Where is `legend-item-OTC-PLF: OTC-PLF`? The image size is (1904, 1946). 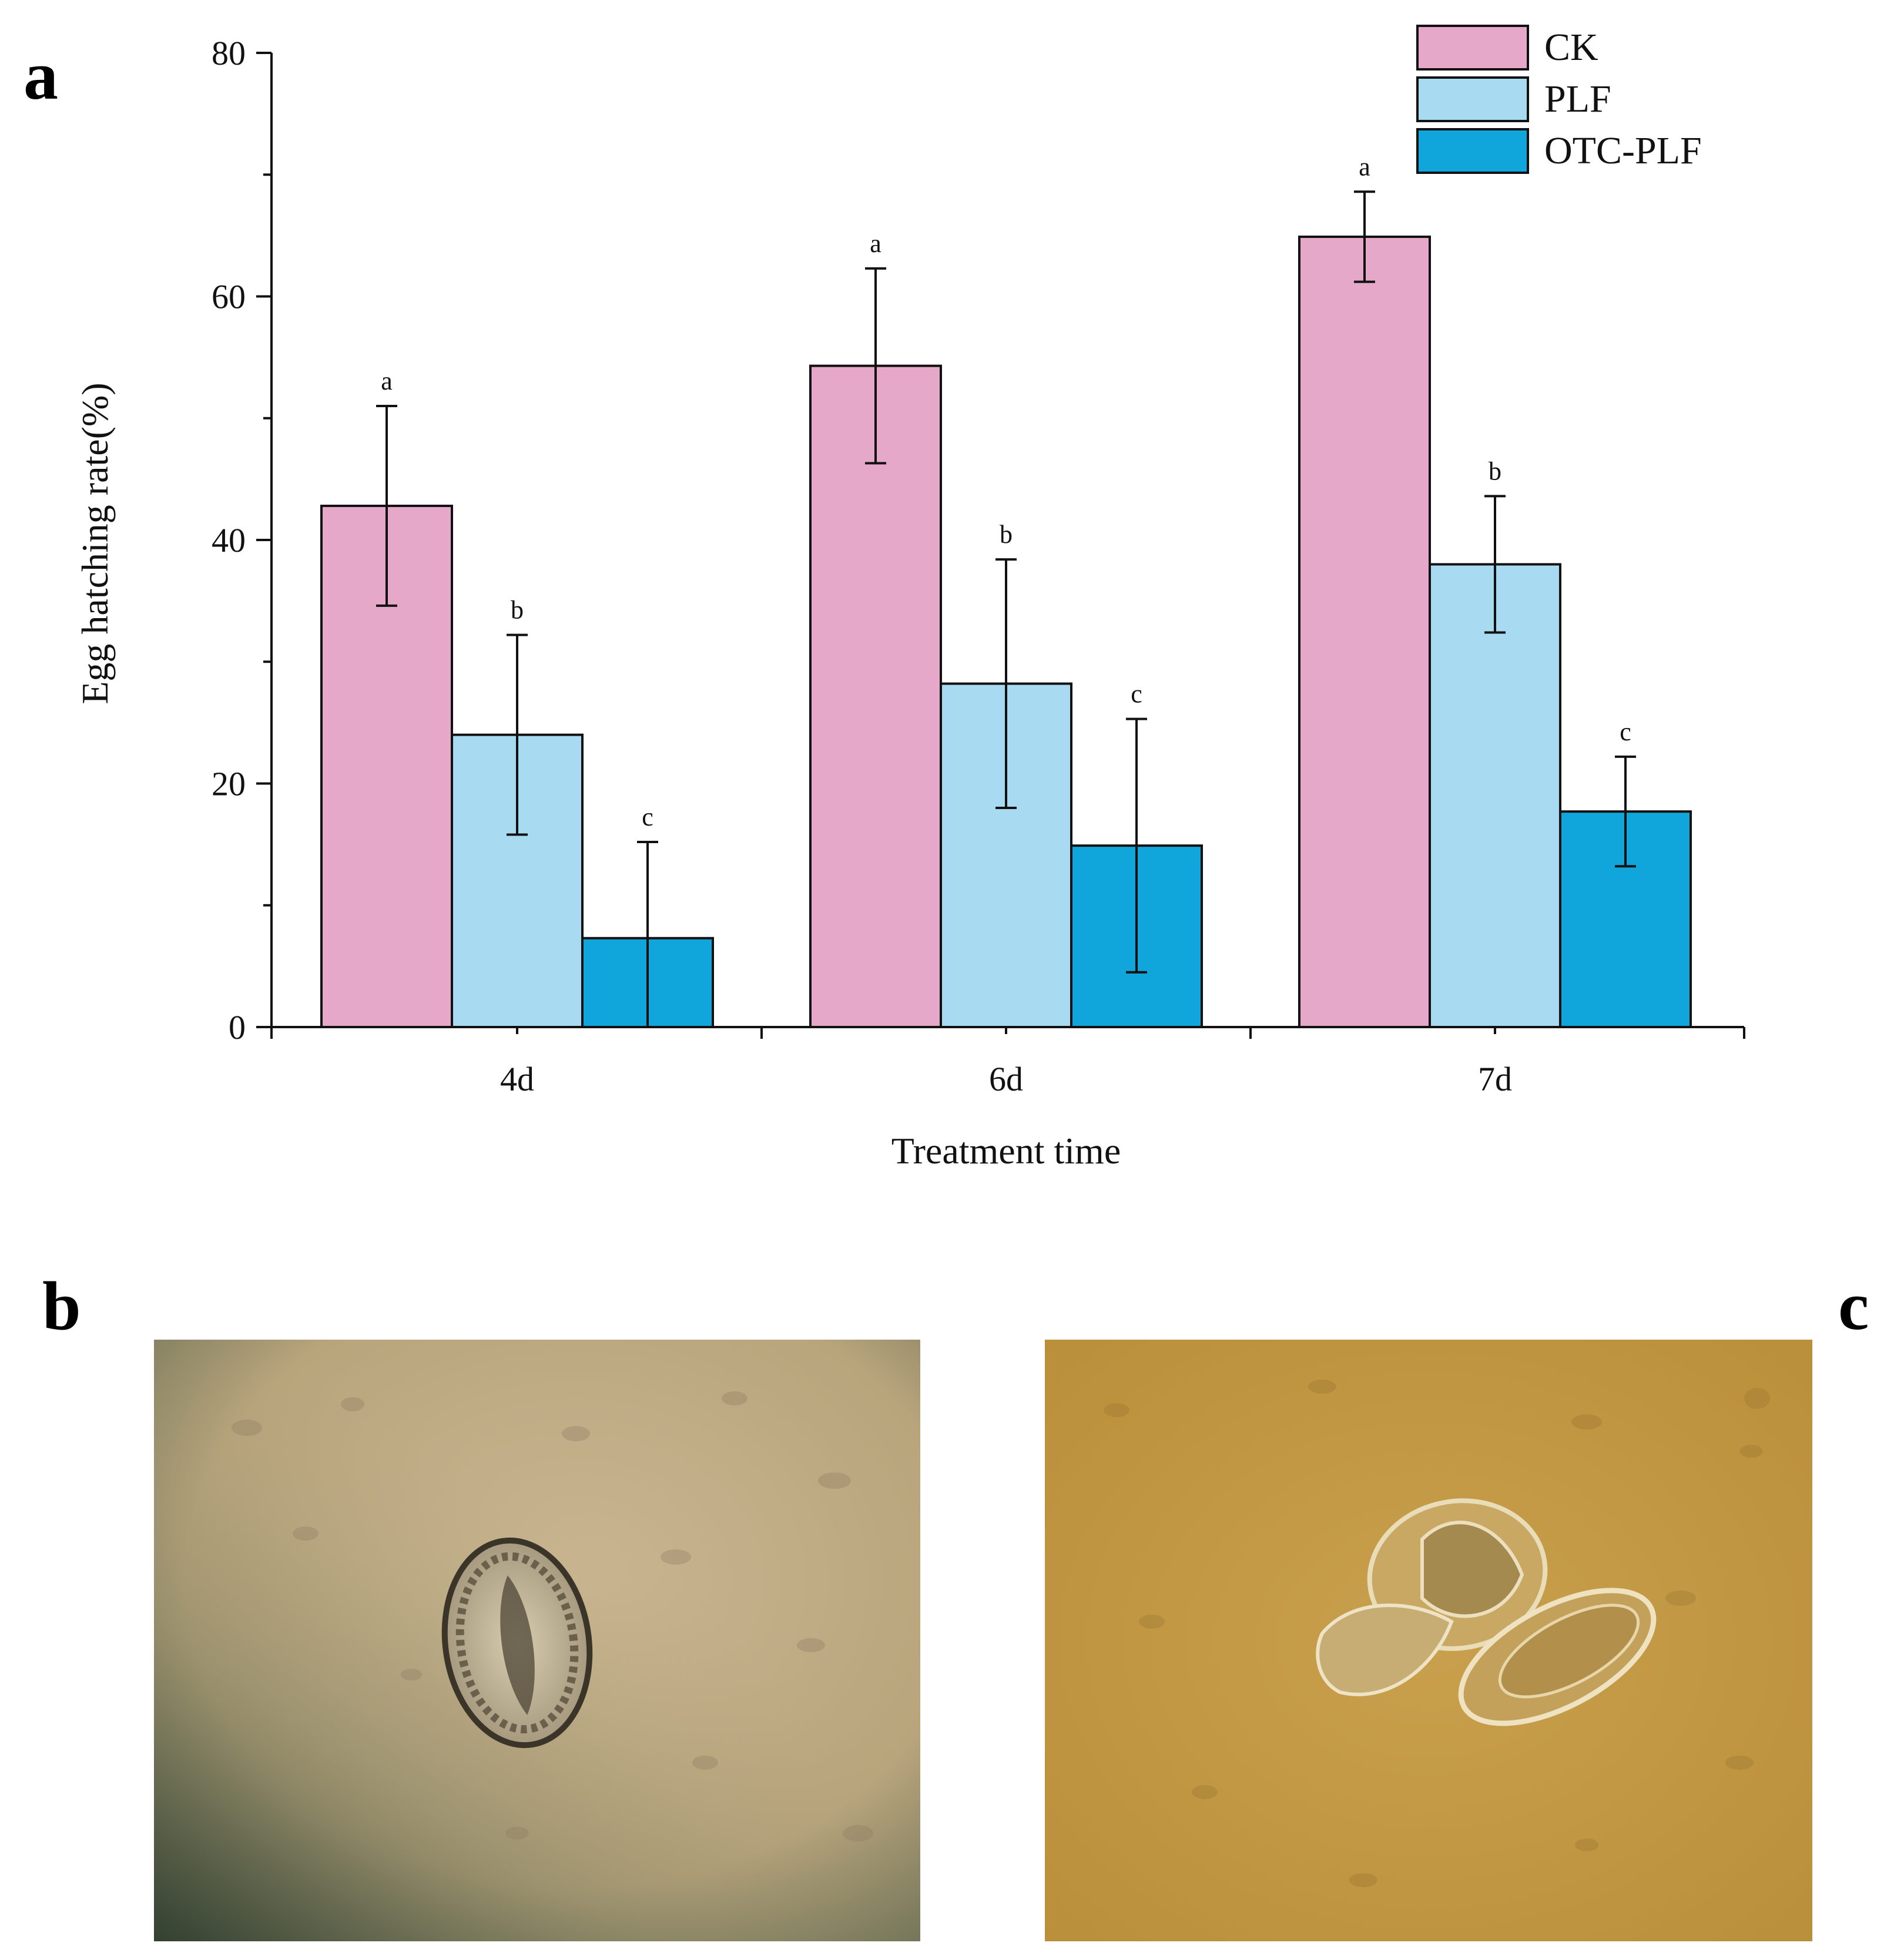
legend-item-OTC-PLF: OTC-PLF is located at coordinates (1559, 151).